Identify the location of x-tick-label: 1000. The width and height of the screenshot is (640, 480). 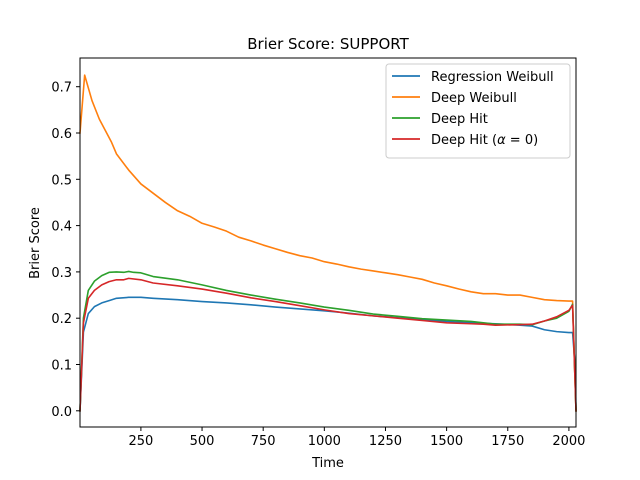
(324, 441).